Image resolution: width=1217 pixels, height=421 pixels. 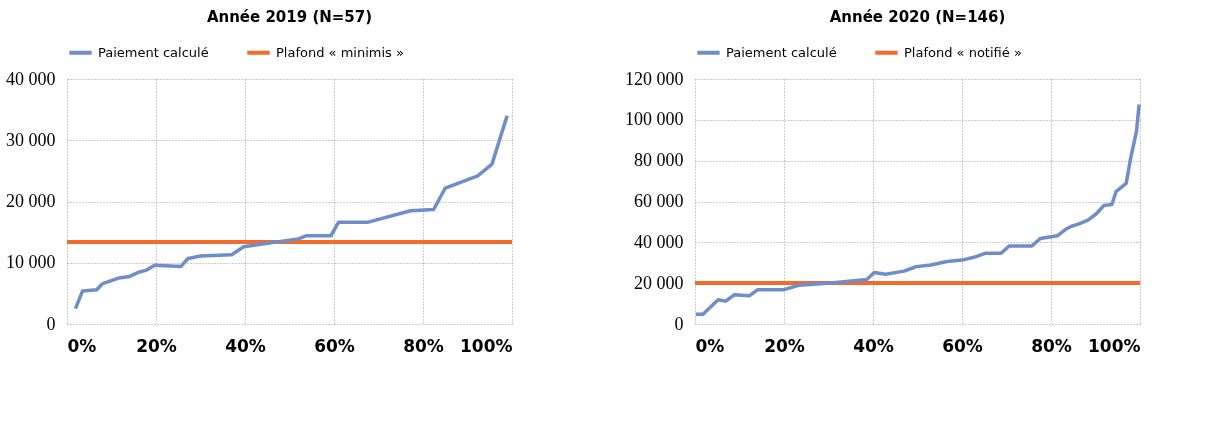 What do you see at coordinates (917, 17) in the screenshot?
I see `chart-title: Année 2020 (N=146)` at bounding box center [917, 17].